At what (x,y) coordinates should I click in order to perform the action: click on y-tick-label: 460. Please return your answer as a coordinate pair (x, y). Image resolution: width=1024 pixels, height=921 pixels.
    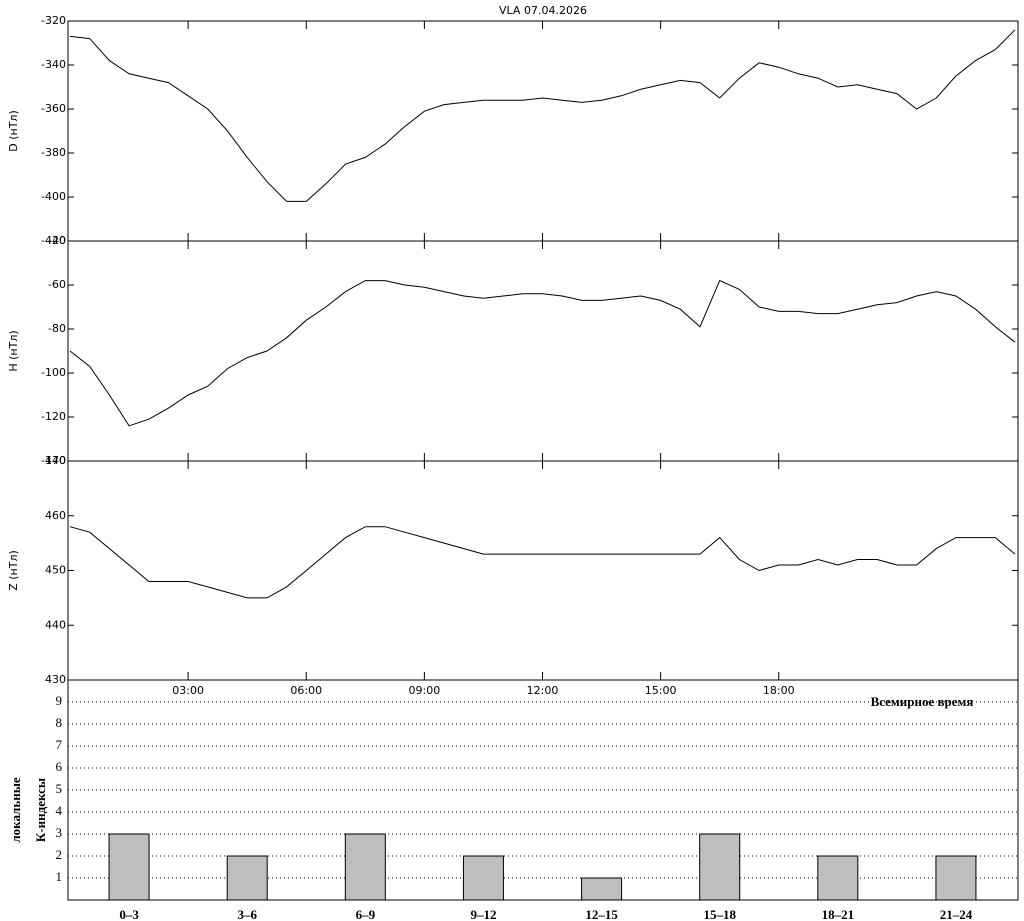
    Looking at the image, I should click on (55, 515).